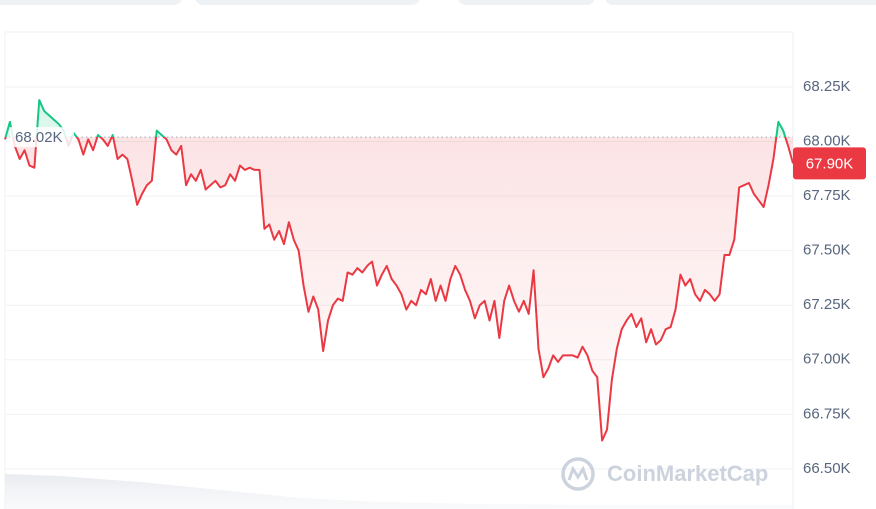 The image size is (876, 509). I want to click on y-tick-label: 67.25K, so click(827, 304).